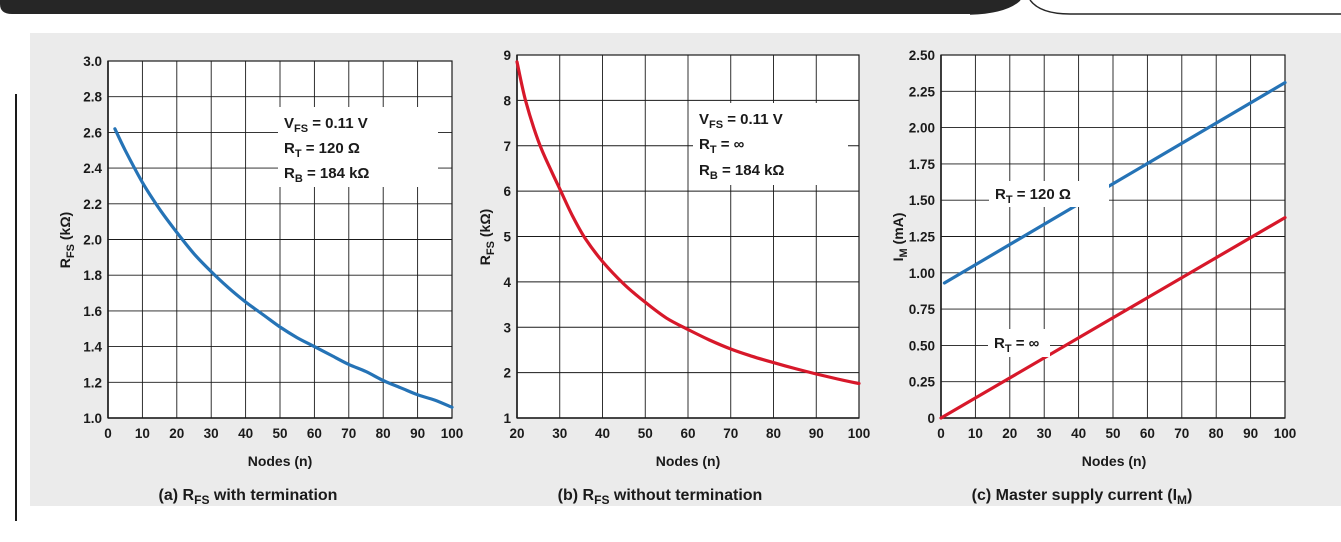  What do you see at coordinates (487, 237) in the screenshot?
I see `chart-b-y-axis-label: RFS (kΩ)` at bounding box center [487, 237].